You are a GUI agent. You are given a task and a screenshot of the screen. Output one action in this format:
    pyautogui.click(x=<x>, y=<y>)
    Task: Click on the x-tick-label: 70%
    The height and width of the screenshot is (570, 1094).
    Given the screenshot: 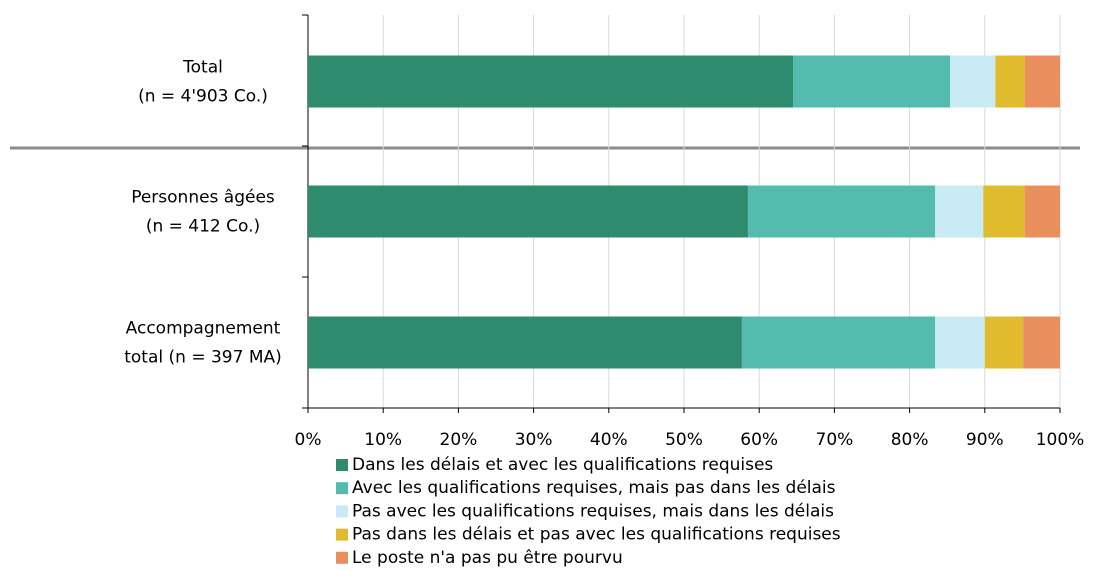 What is the action you would take?
    pyautogui.click(x=835, y=440)
    